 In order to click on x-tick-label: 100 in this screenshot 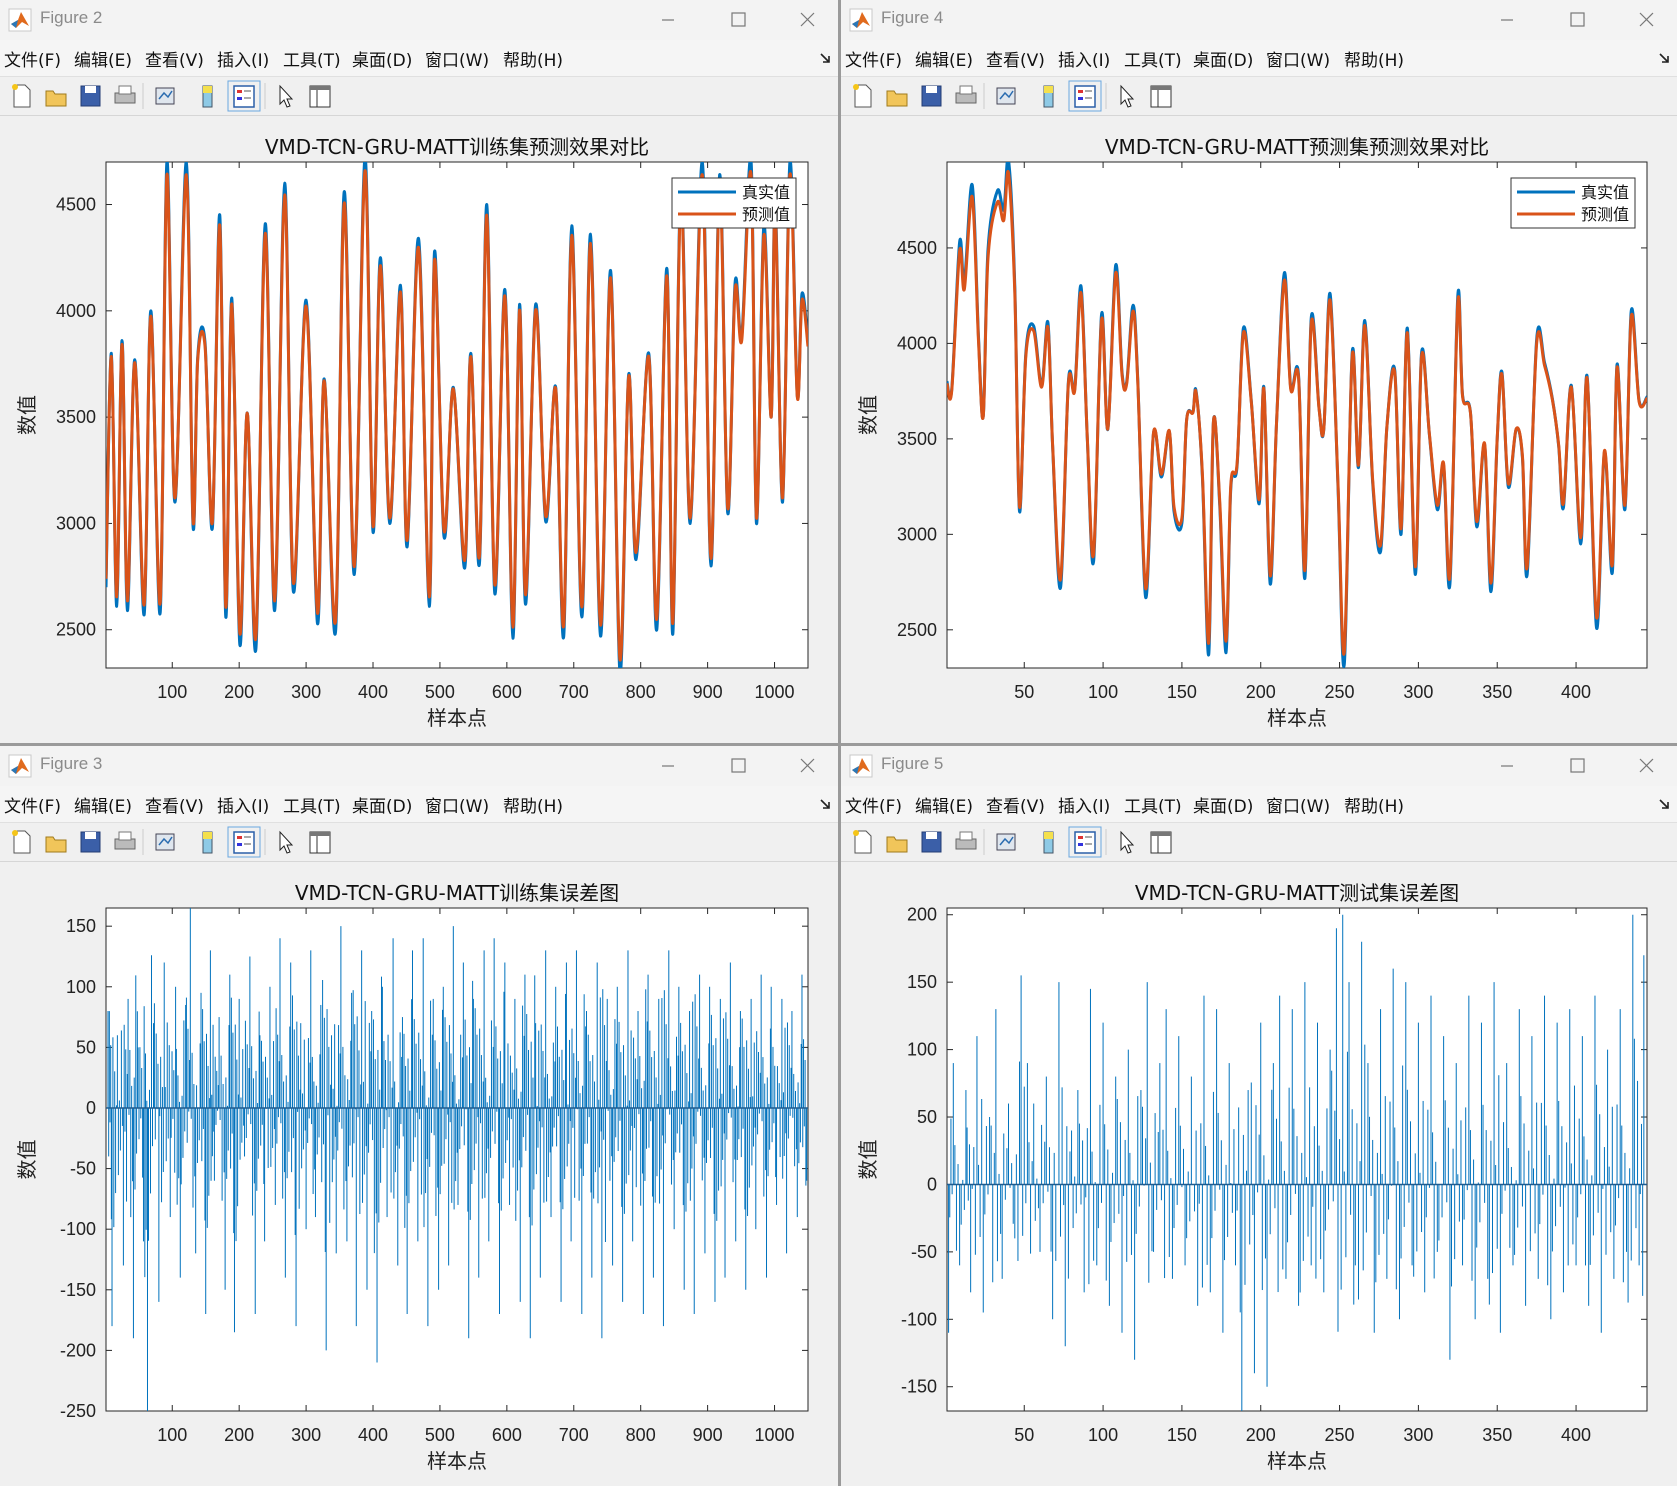, I will do `click(1103, 1435)`.